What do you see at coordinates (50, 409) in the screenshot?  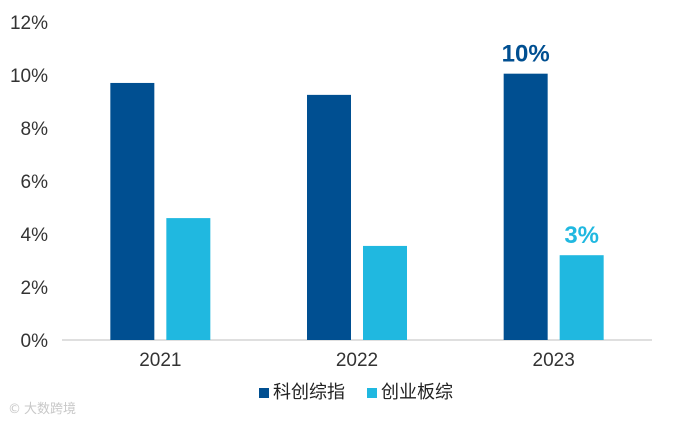 I see `watermark-text: 大数跨境` at bounding box center [50, 409].